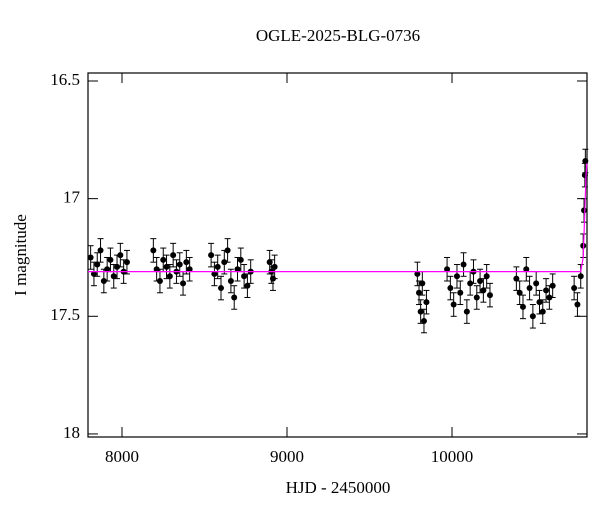 Image resolution: width=600 pixels, height=512 pixels. I want to click on y-tick-label: 18, so click(71, 432).